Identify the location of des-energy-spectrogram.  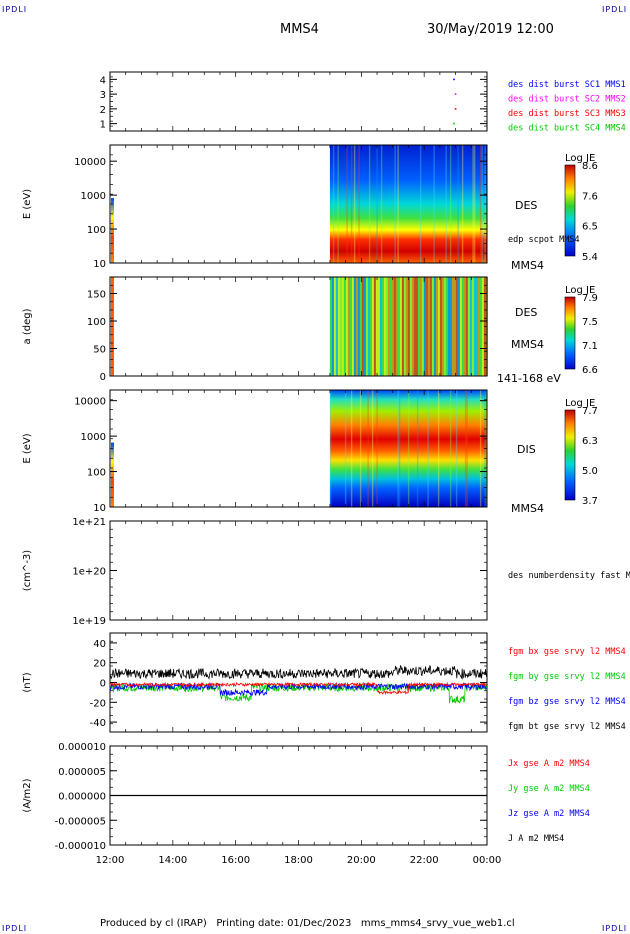
(408, 204).